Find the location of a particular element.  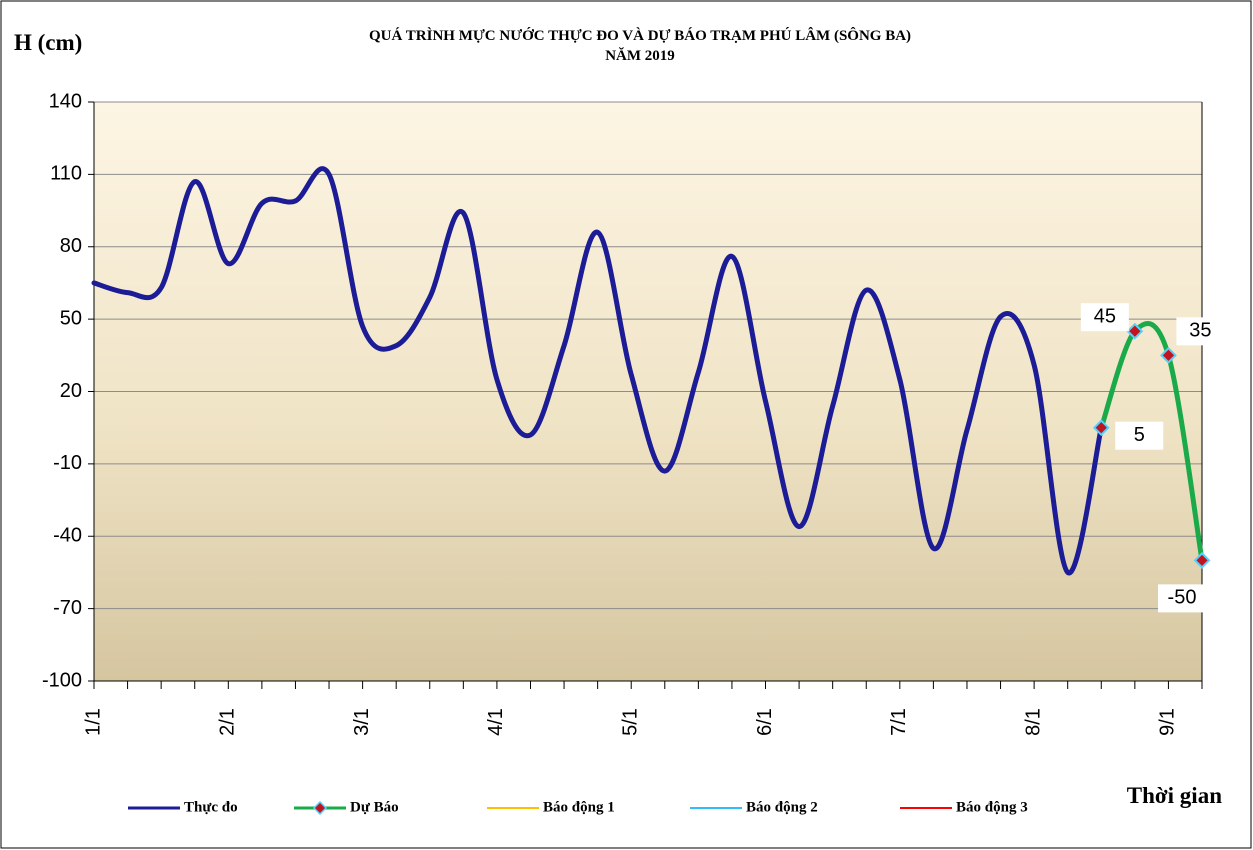

legend-label: Dự Báo is located at coordinates (374, 807).